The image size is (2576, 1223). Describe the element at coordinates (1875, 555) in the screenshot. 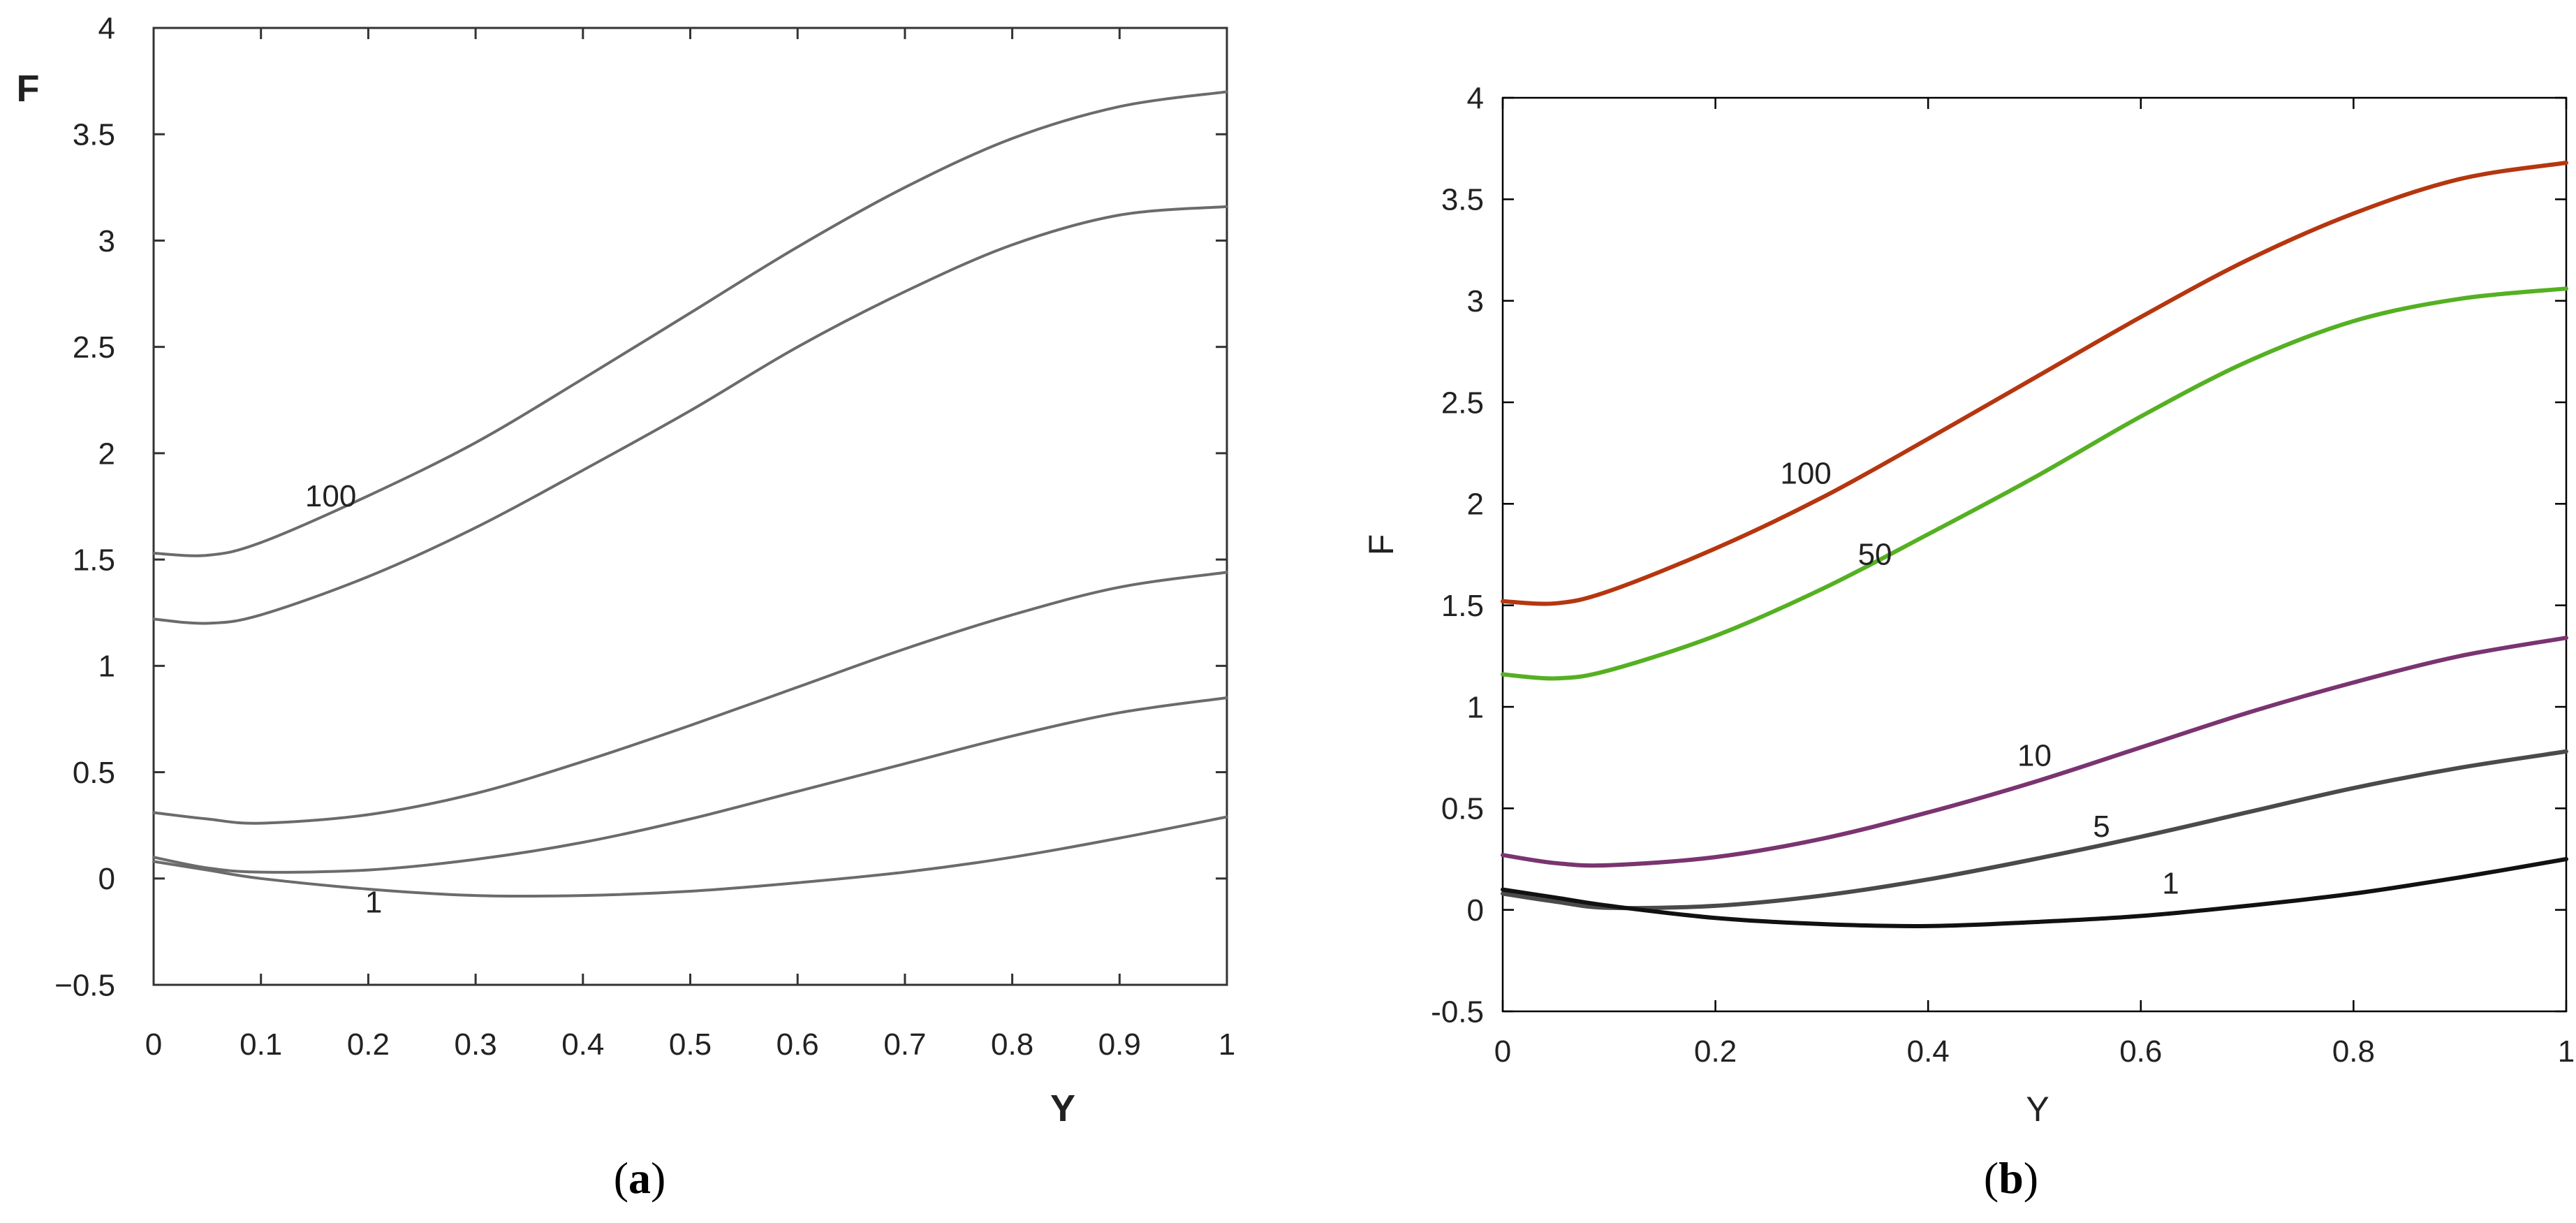

I see `curve-label-50: 50` at that location.